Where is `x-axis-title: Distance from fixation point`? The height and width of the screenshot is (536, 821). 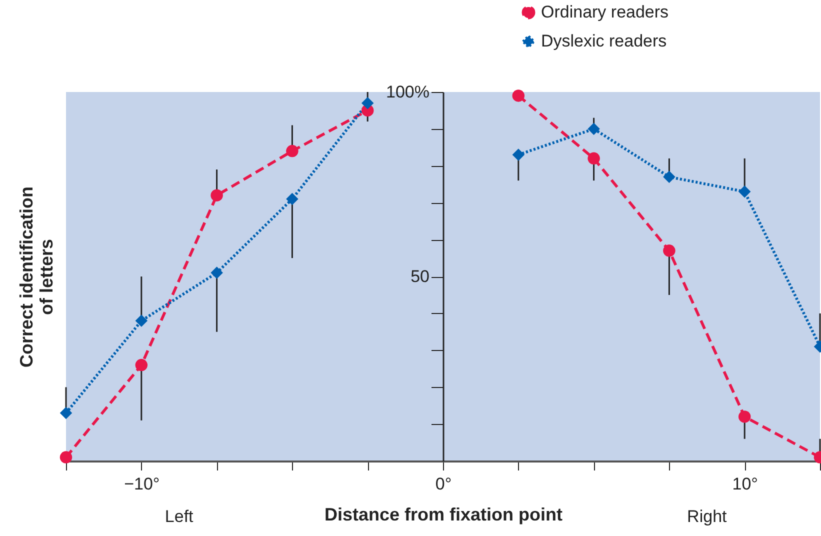 x-axis-title: Distance from fixation point is located at coordinates (443, 514).